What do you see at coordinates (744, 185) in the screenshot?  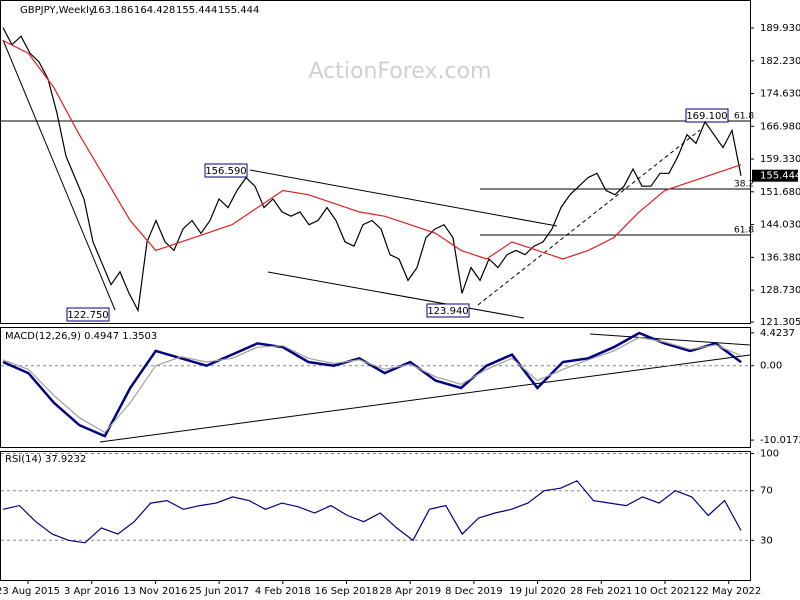 I see `fib-label: 38.2` at bounding box center [744, 185].